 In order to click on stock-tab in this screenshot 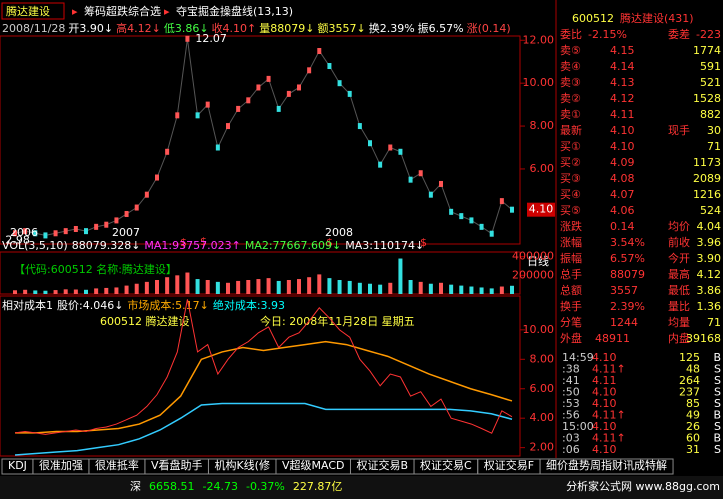, I will do `click(33, 11)`.